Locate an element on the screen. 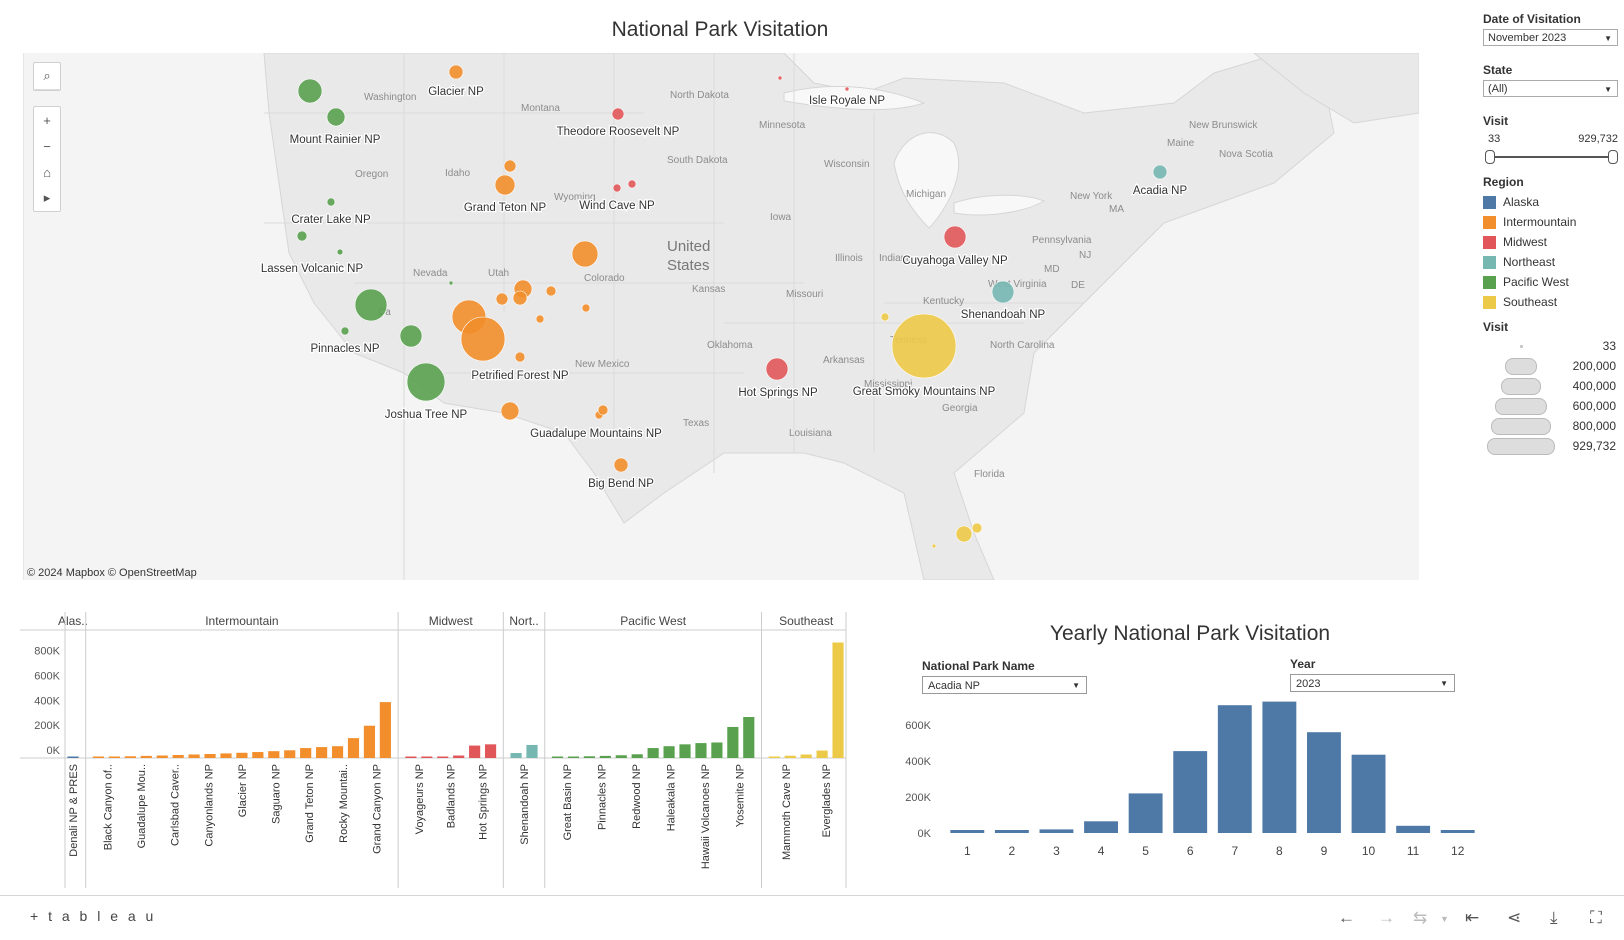 This screenshot has width=1624, height=940. reset-icon: ⇤ is located at coordinates (1472, 917).